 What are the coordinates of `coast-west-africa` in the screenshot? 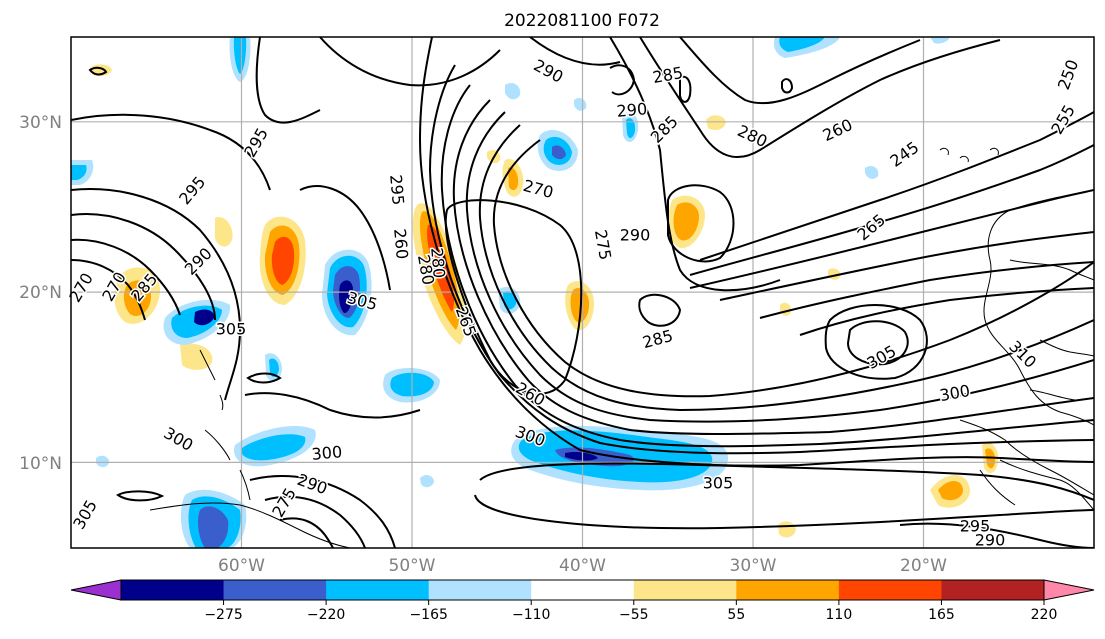 It's located at (1038, 307).